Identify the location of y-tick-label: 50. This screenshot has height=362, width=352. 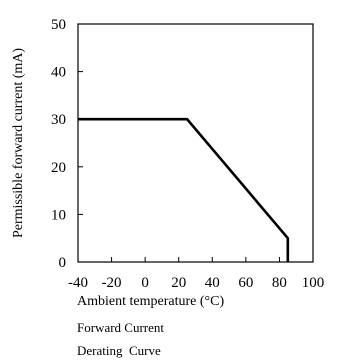
(58, 25).